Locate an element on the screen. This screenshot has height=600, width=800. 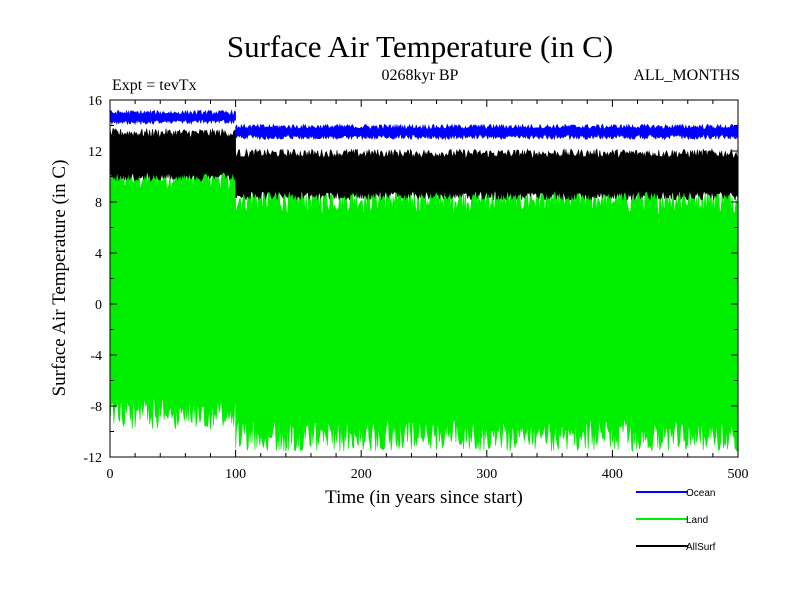
legend-item-land: Land is located at coordinates (672, 520).